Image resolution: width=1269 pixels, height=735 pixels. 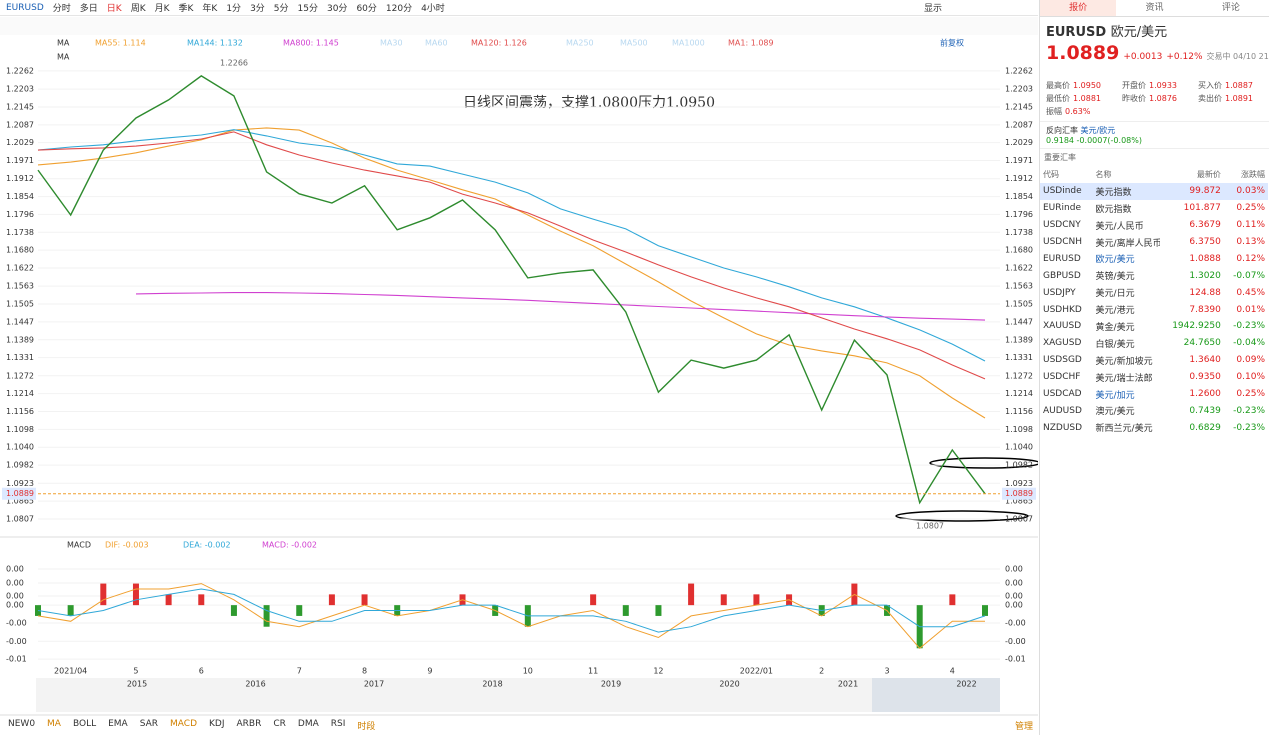 I want to click on section-title: 重要汇率, so click(x=1154, y=157).